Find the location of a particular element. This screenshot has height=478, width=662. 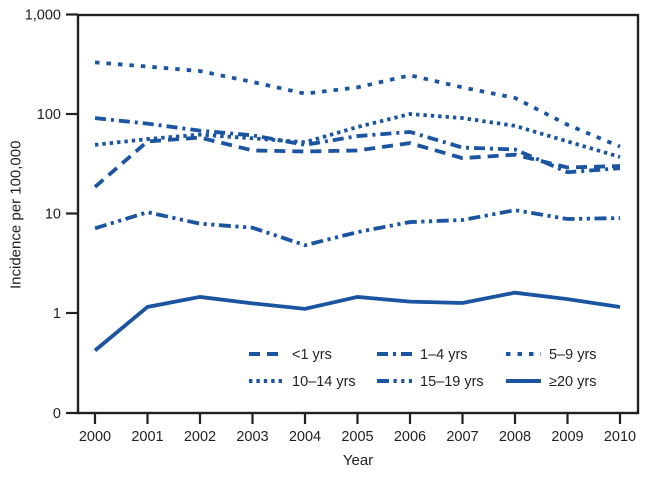

series-line-5-9-yrs is located at coordinates (357, 104).